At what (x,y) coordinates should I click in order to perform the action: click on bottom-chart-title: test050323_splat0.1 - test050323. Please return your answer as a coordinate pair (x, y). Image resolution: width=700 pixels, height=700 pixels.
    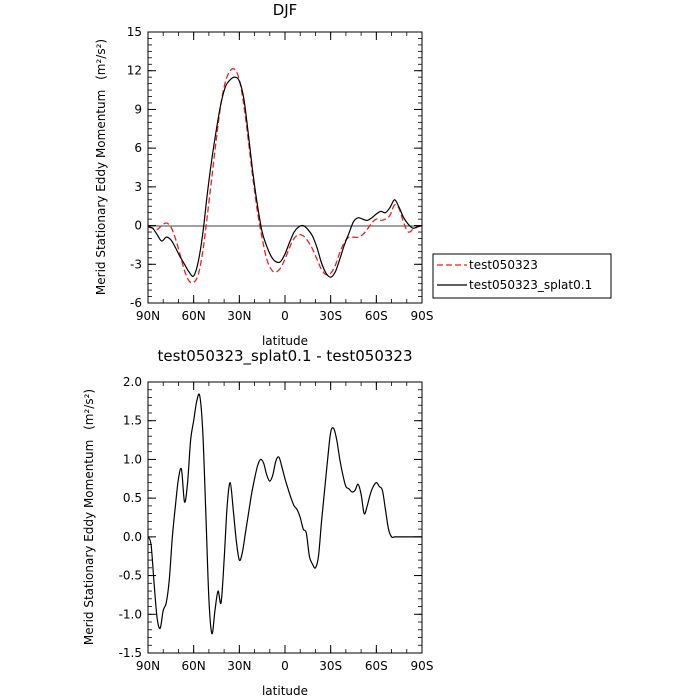
    Looking at the image, I should click on (284, 356).